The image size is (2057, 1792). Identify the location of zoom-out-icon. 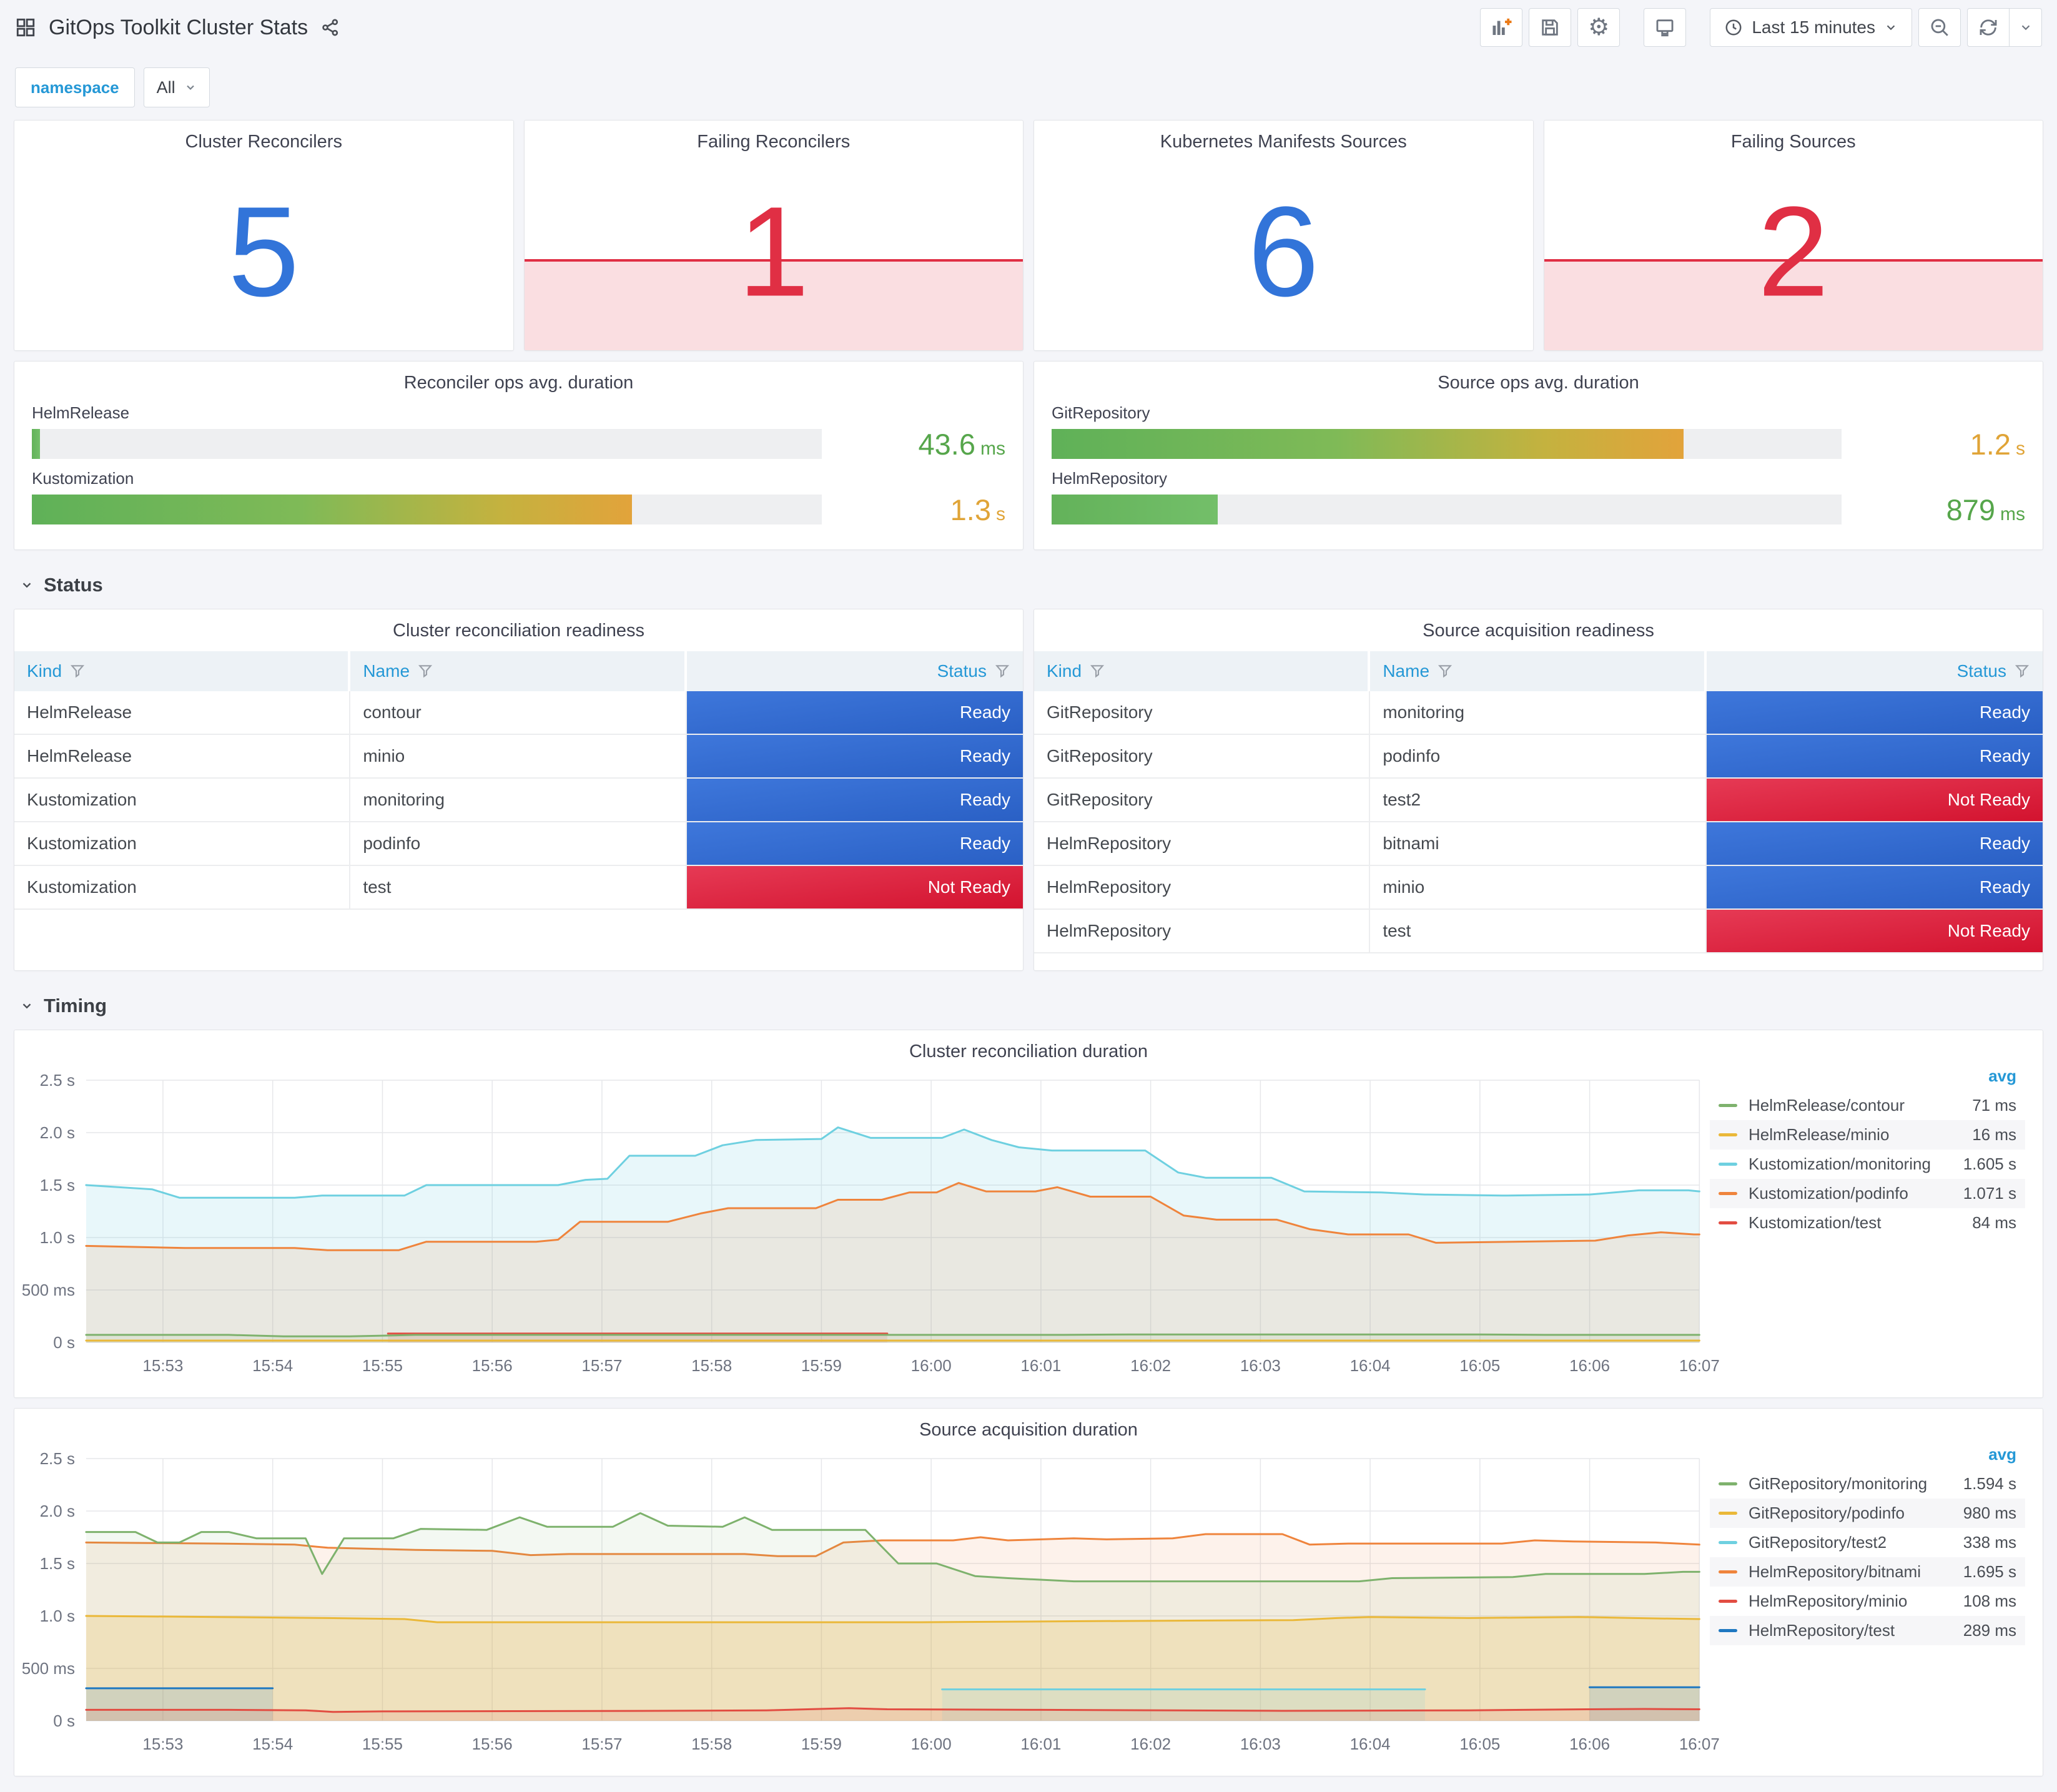
(1940, 27).